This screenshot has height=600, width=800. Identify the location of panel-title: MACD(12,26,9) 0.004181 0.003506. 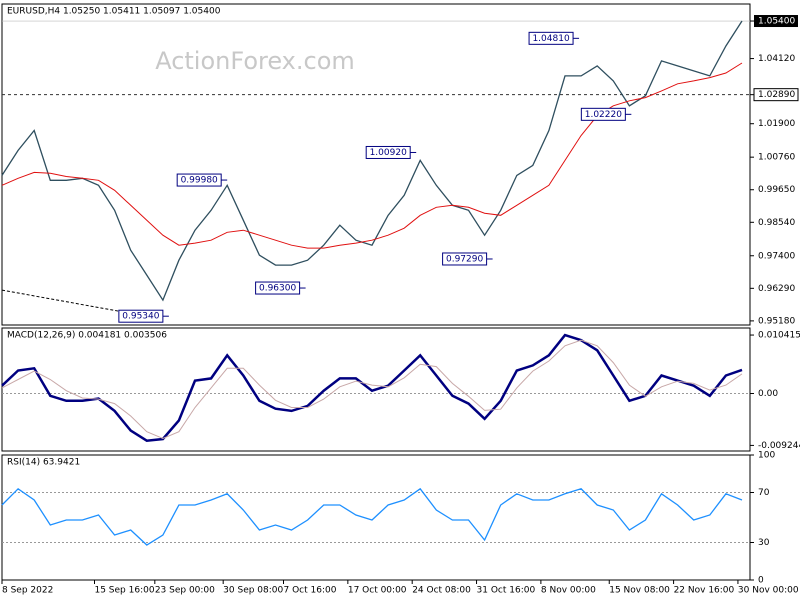
(87, 336).